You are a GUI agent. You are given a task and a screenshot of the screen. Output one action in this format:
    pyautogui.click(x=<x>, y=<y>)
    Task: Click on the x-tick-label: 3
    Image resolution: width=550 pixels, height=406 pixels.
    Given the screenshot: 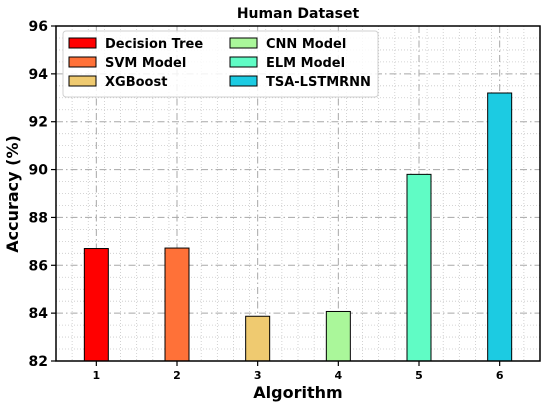 What is the action you would take?
    pyautogui.click(x=258, y=375)
    